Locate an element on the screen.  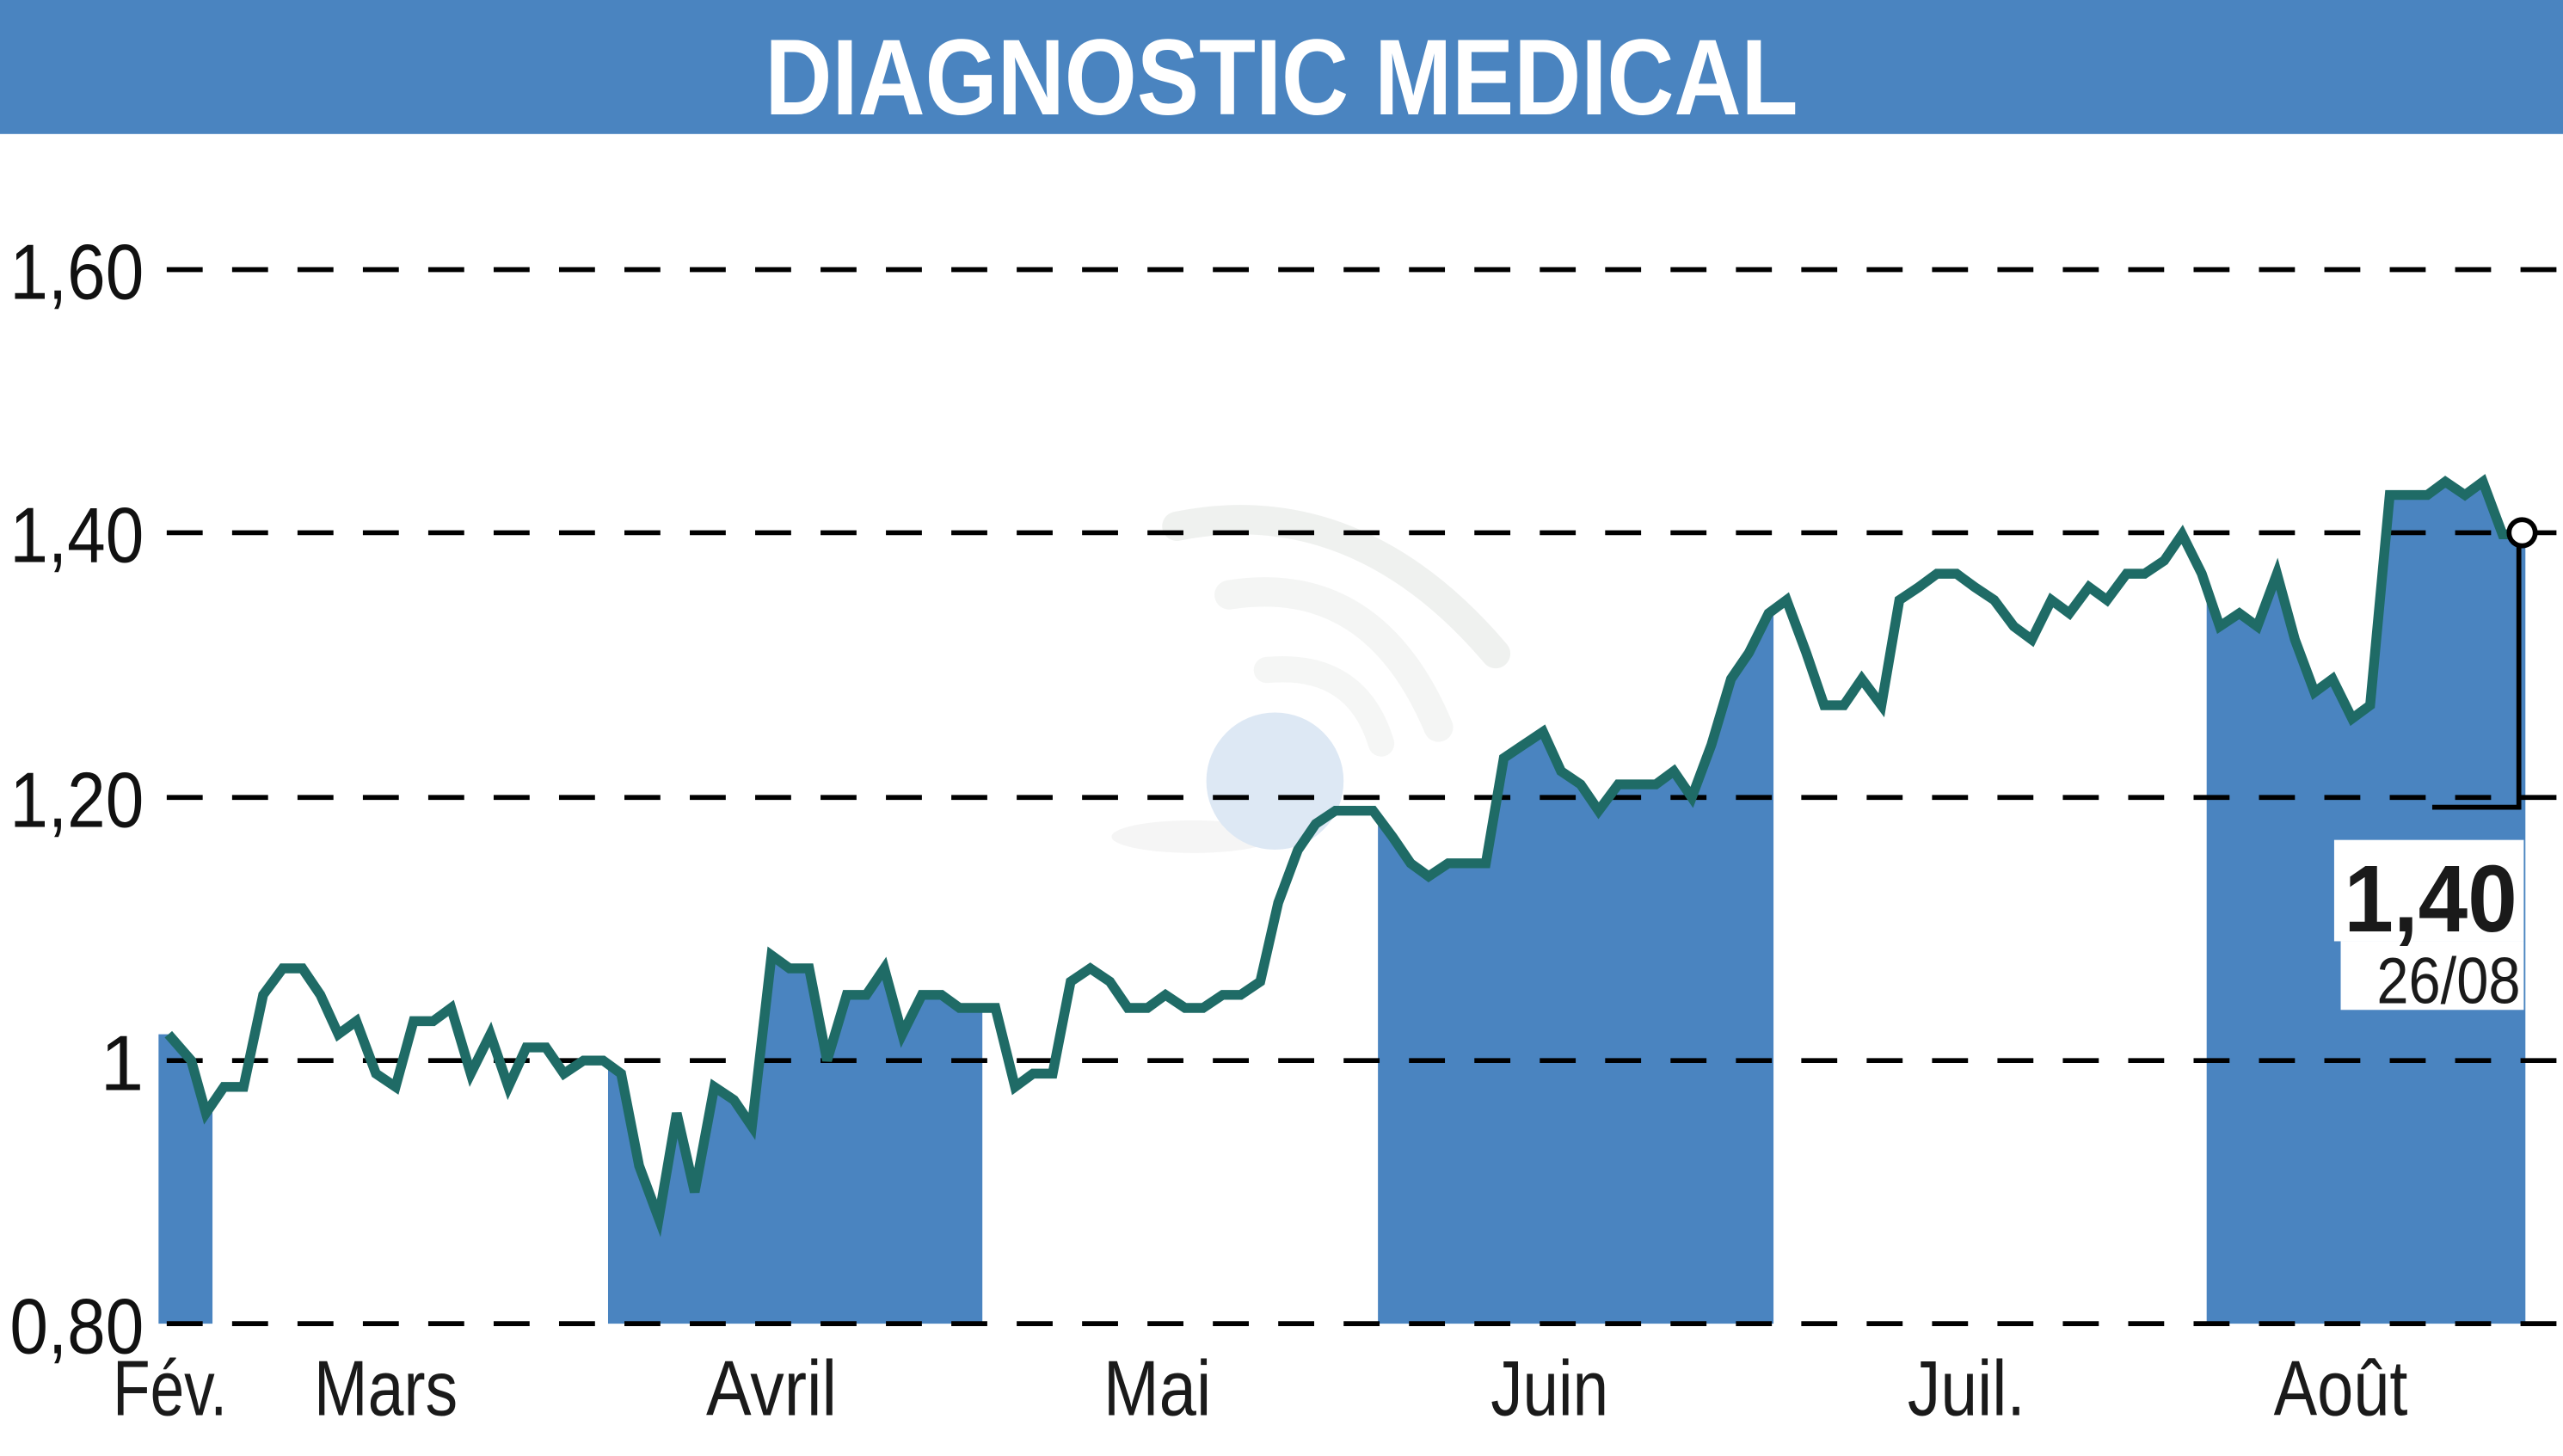
x-tick-label: Juin is located at coordinates (1549, 1389).